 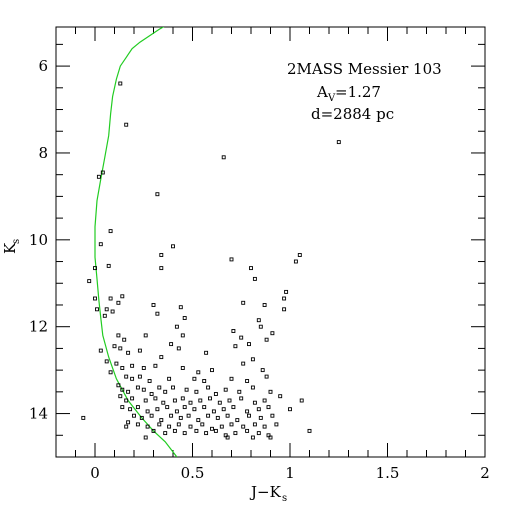 What do you see at coordinates (322, 92) in the screenshot?
I see `extinction-symbol: A` at bounding box center [322, 92].